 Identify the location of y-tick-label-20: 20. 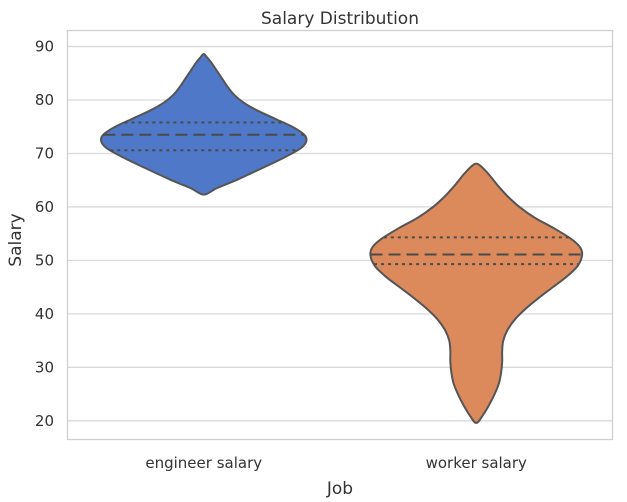
(44, 421).